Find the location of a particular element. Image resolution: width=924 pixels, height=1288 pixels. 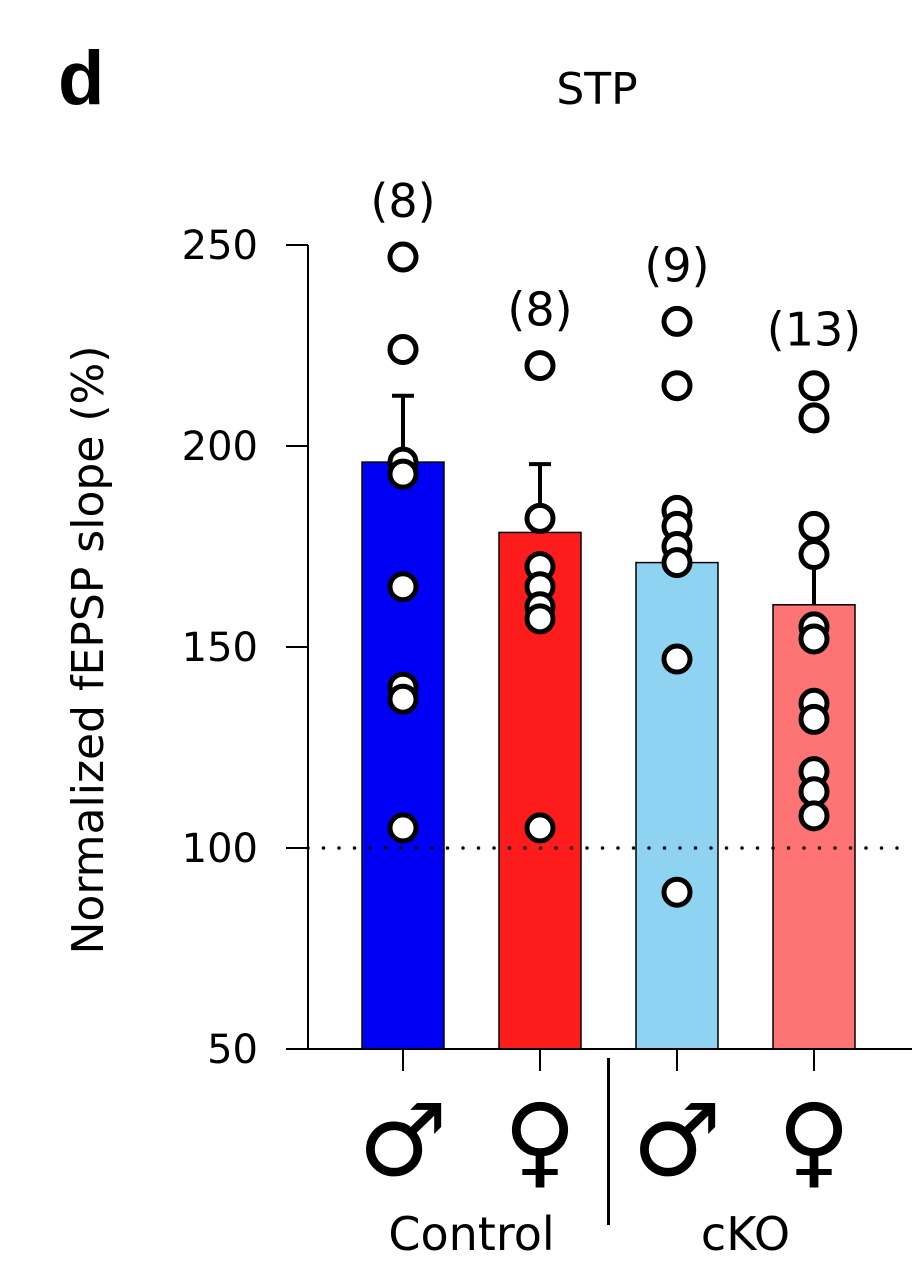

group-labels: Control cKO is located at coordinates (589, 1159).